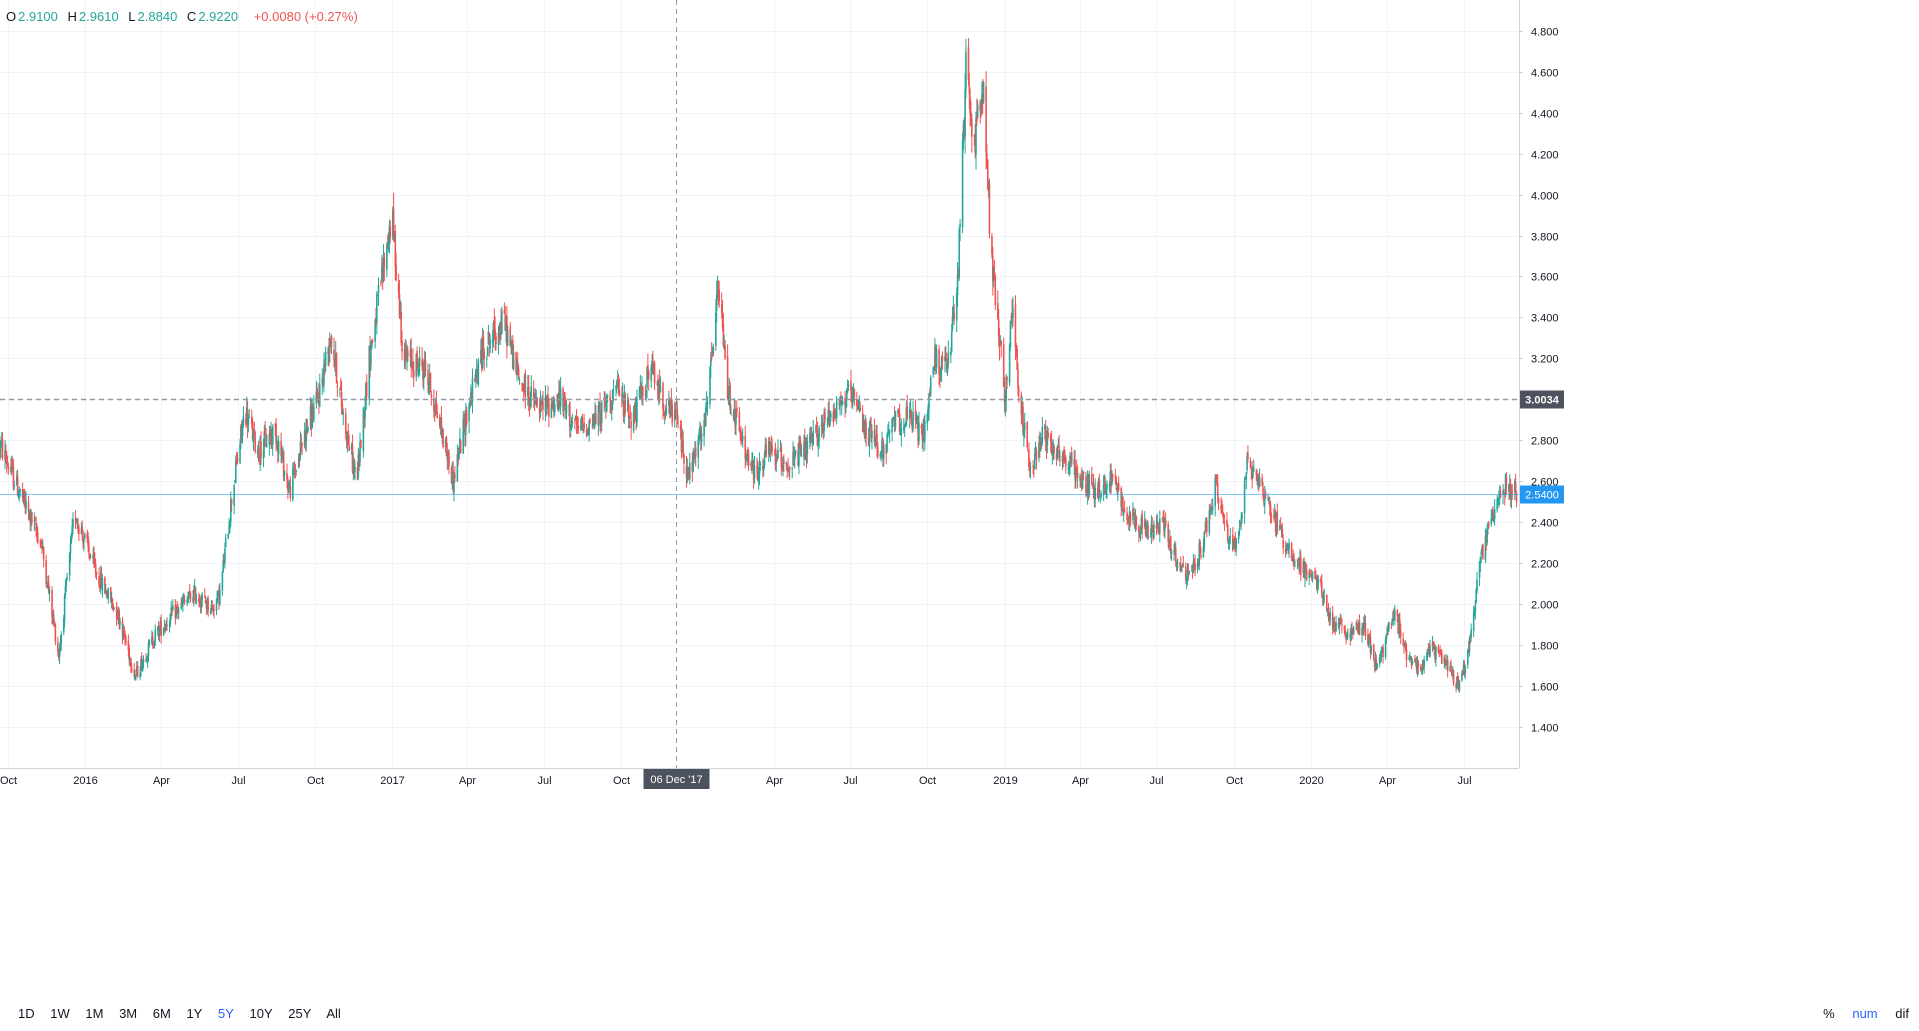  What do you see at coordinates (300, 1013) in the screenshot?
I see `range-25y: 25Y` at bounding box center [300, 1013].